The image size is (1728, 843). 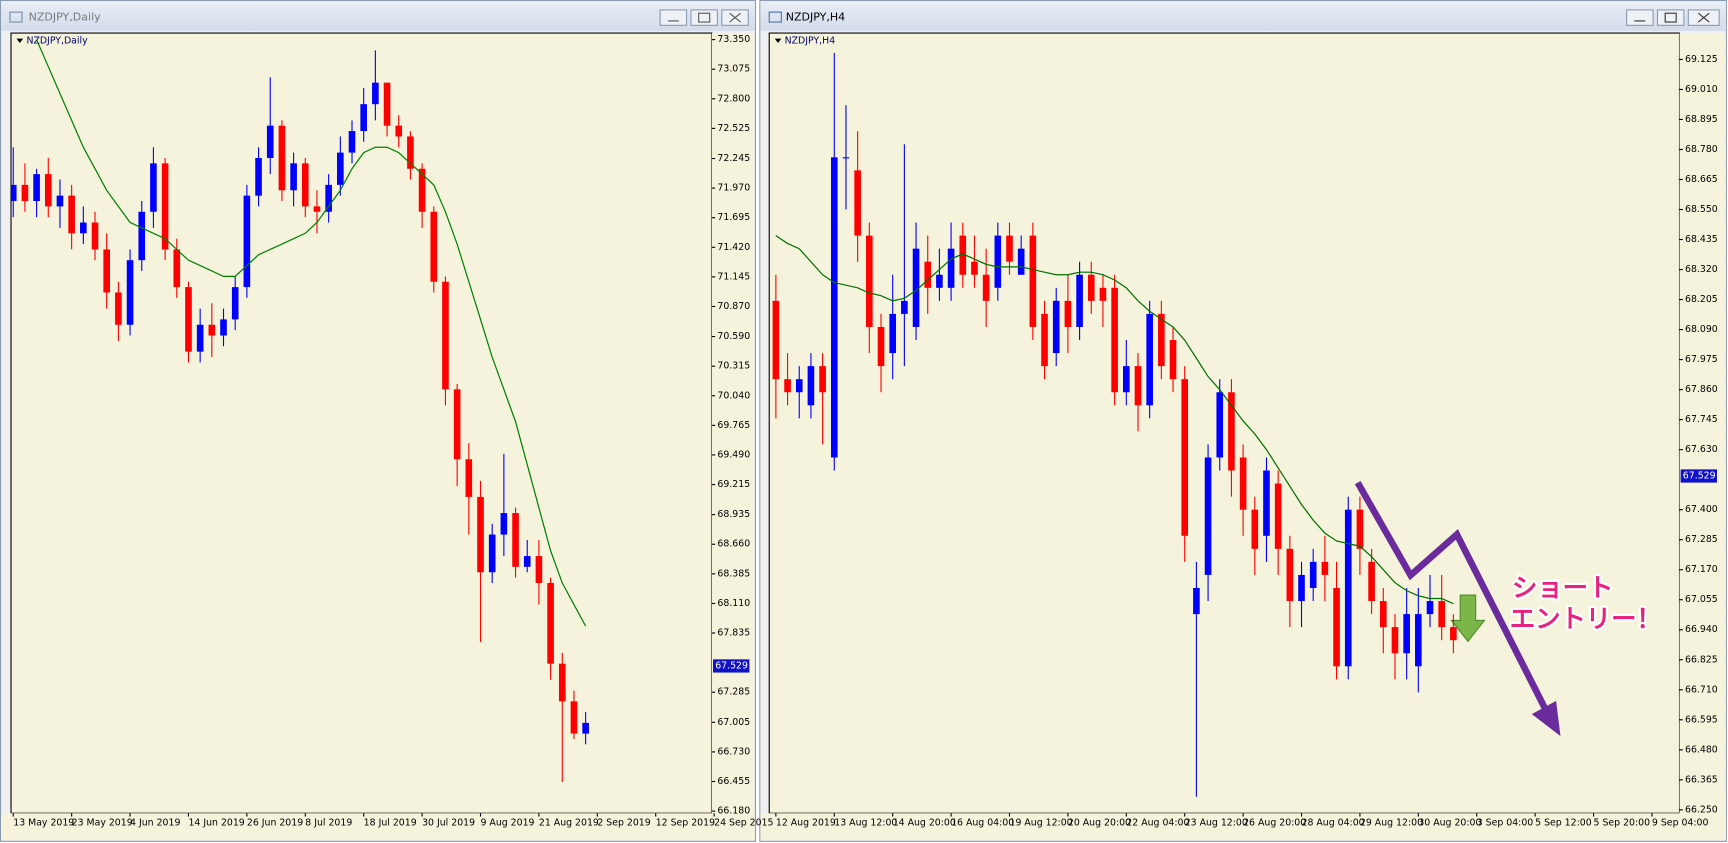 I want to click on y-tick-label: 67.745, so click(x=1701, y=419).